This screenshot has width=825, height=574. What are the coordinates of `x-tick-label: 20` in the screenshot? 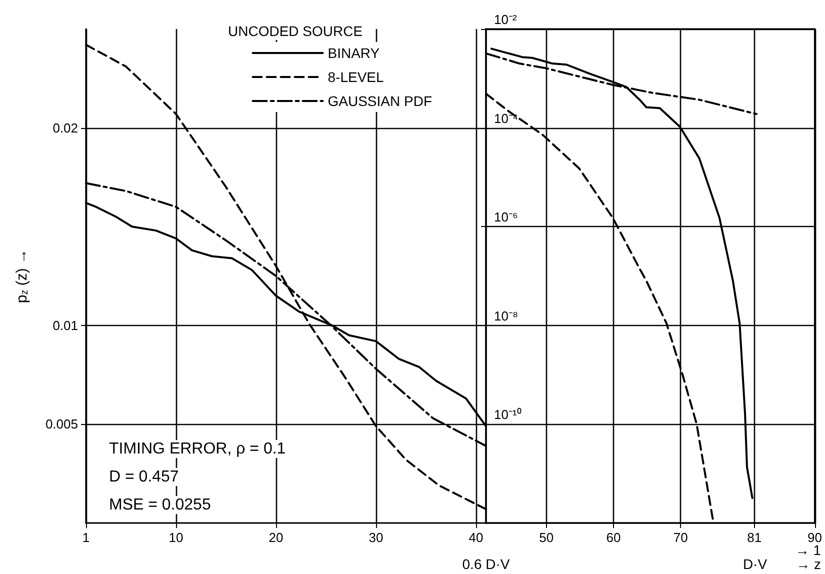 It's located at (276, 537).